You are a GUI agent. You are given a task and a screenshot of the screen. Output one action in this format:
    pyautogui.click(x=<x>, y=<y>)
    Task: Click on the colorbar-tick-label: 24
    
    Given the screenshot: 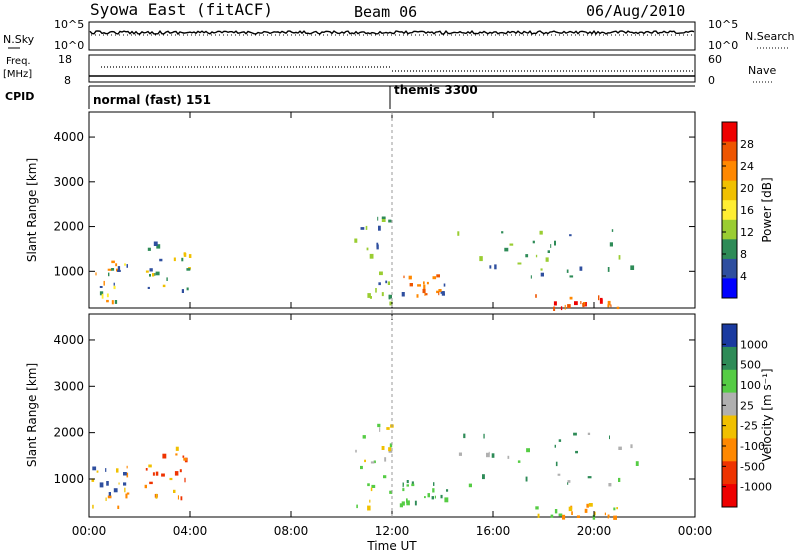 What is the action you would take?
    pyautogui.click(x=747, y=166)
    